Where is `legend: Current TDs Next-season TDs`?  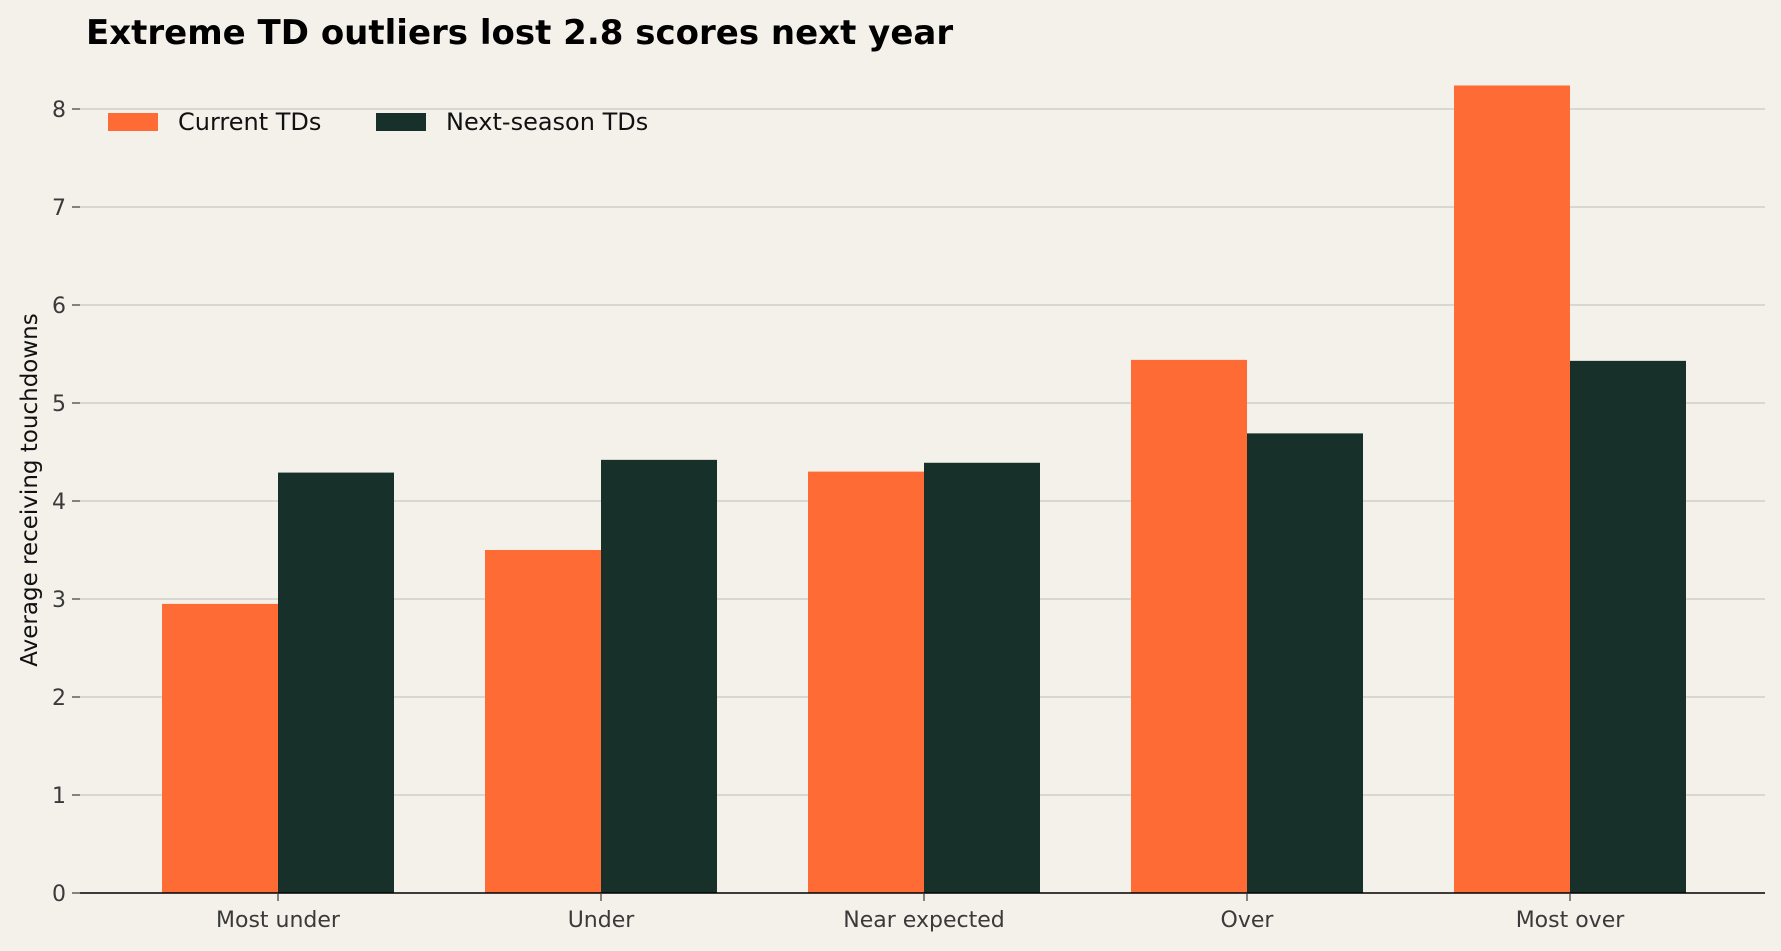 legend: Current TDs Next-season TDs is located at coordinates (378, 122).